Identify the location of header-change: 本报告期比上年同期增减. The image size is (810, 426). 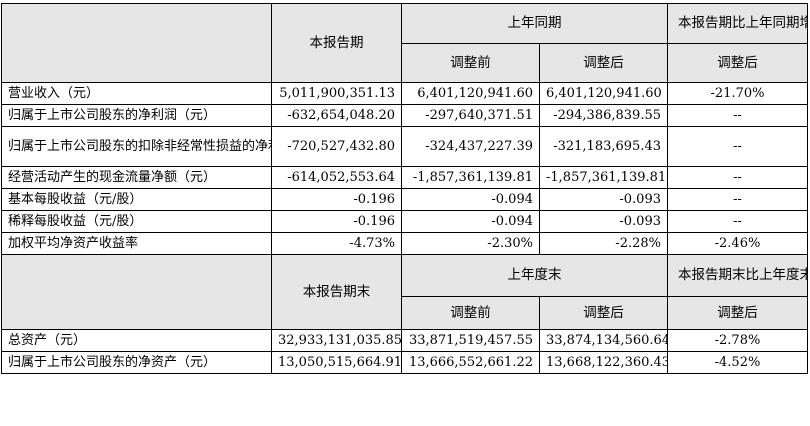
(737, 23).